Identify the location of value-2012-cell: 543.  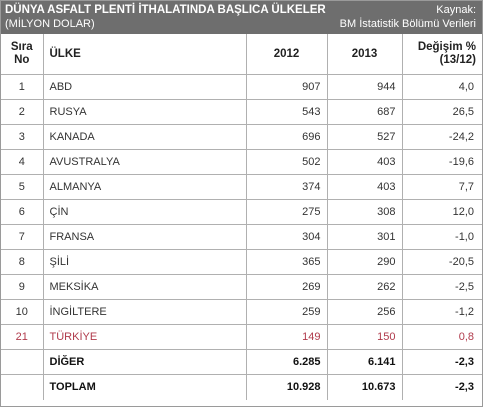
(286, 111).